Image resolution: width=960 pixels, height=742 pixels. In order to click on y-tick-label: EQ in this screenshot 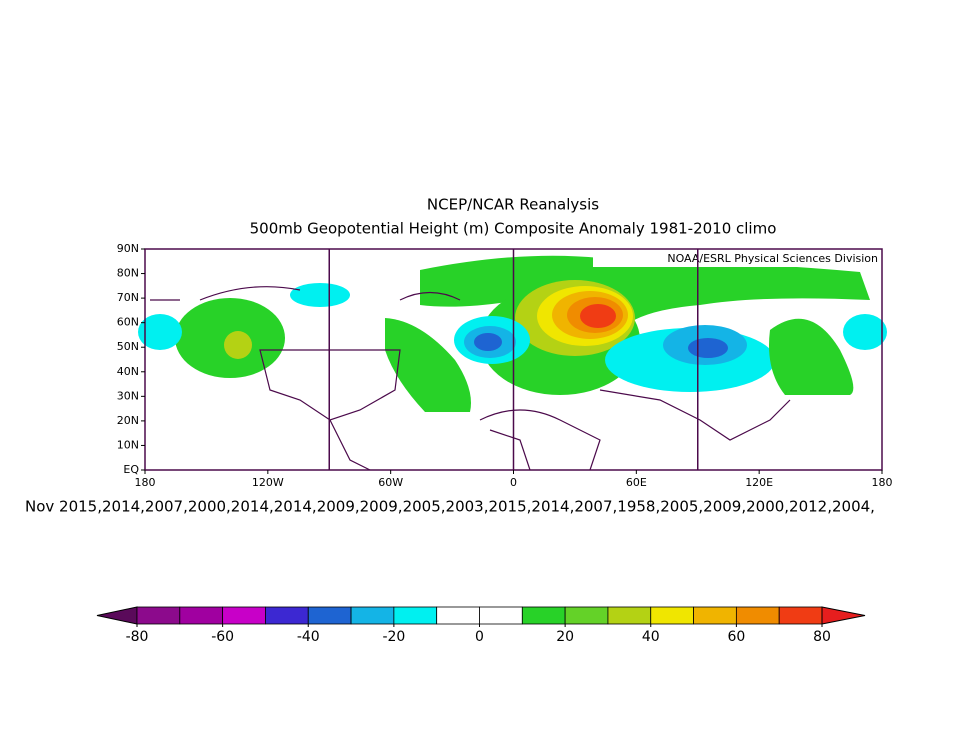, I will do `click(131, 469)`.